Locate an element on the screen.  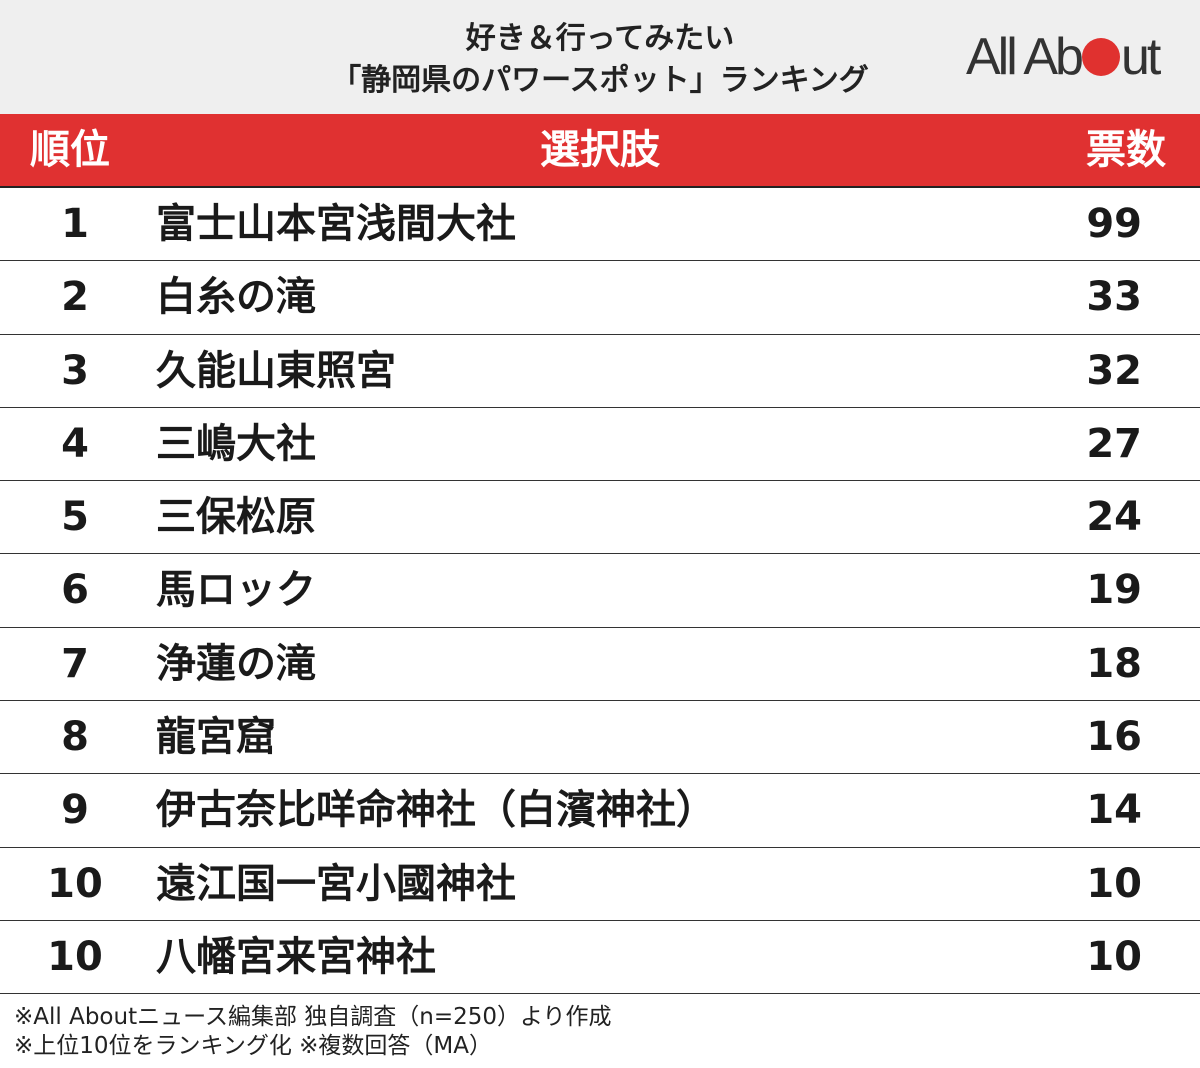
votes-cell: 33 is located at coordinates (1114, 297).